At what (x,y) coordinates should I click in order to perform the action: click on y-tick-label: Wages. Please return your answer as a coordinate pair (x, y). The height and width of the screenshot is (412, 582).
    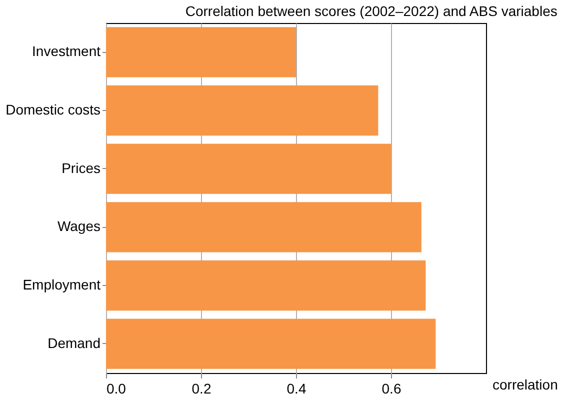
    Looking at the image, I should click on (78, 226).